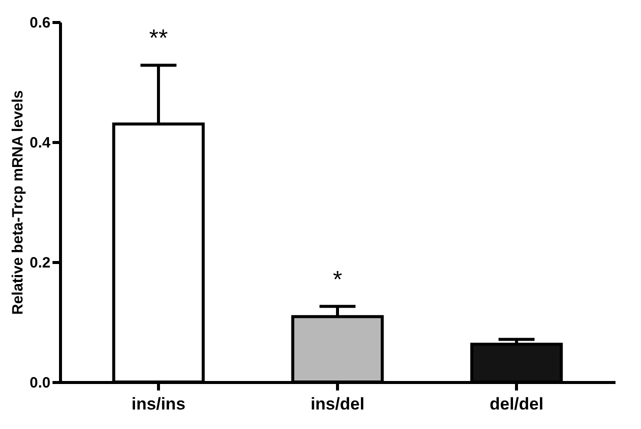  I want to click on y-tick-label: 0.0, so click(40, 383).